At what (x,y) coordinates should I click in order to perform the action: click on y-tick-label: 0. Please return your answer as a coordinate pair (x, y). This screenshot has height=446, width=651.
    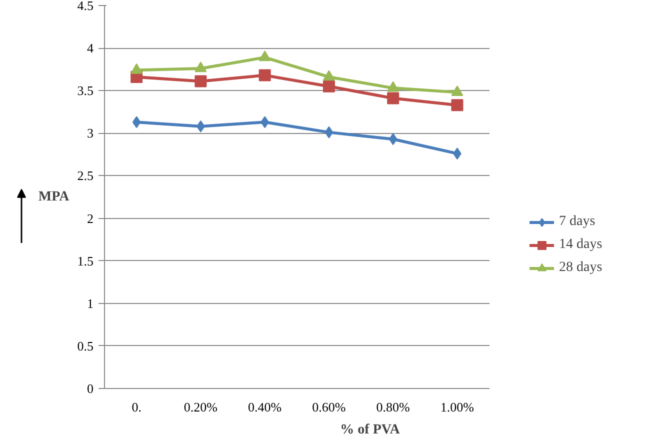
    Looking at the image, I should click on (90, 388).